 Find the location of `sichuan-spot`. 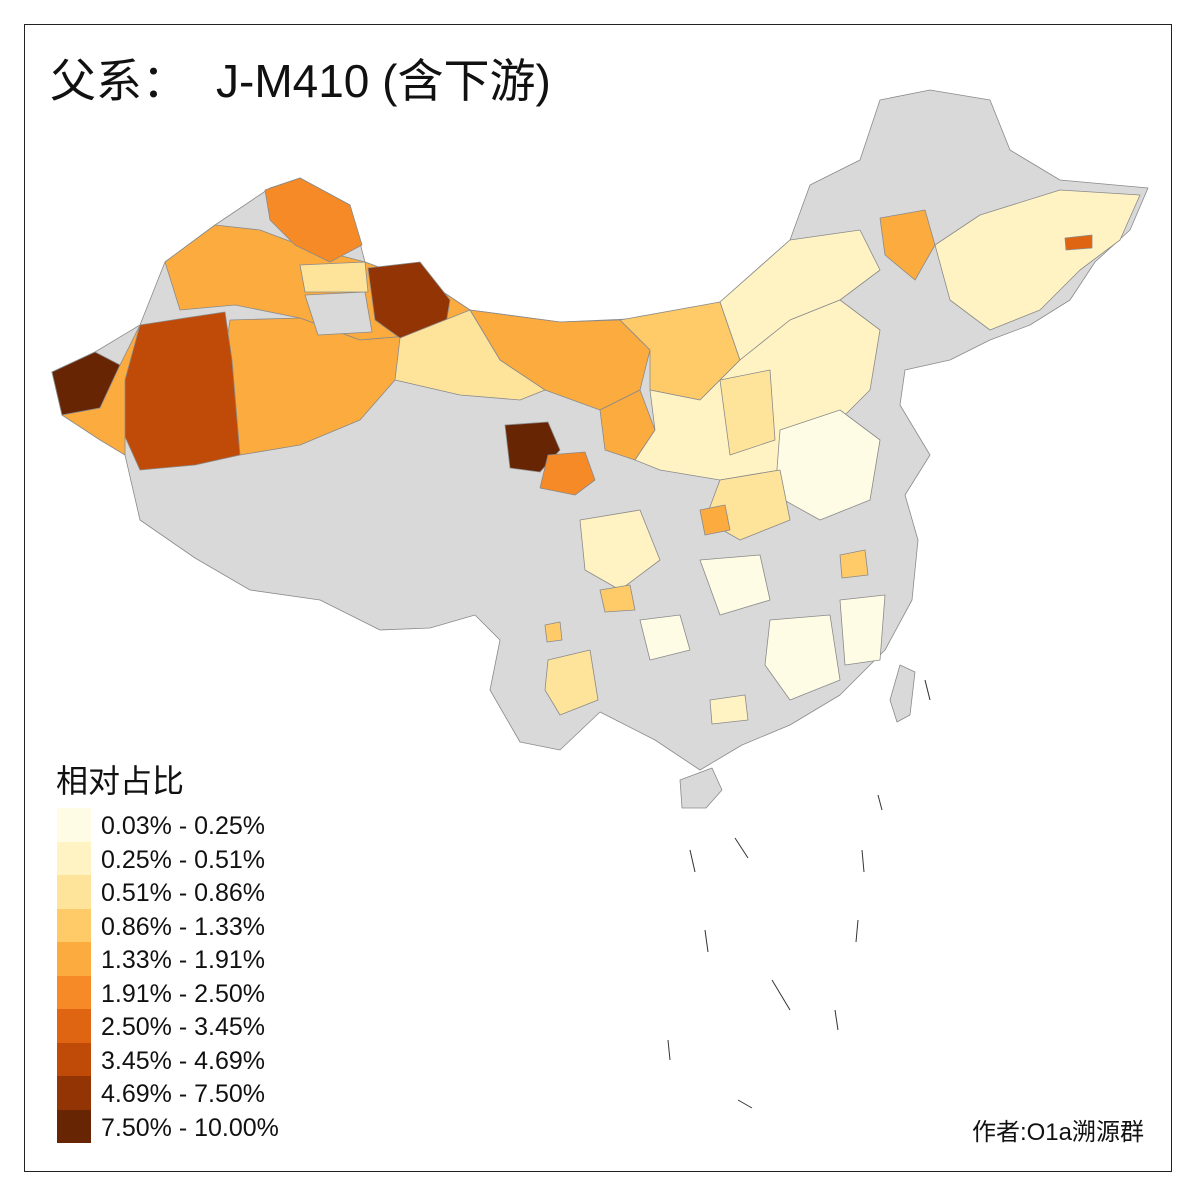

sichuan-spot is located at coordinates (617, 598).